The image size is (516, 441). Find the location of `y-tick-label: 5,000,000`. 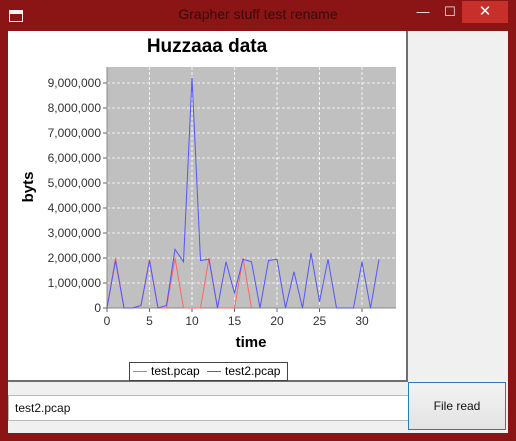

y-tick-label: 5,000,000 is located at coordinates (75, 183).